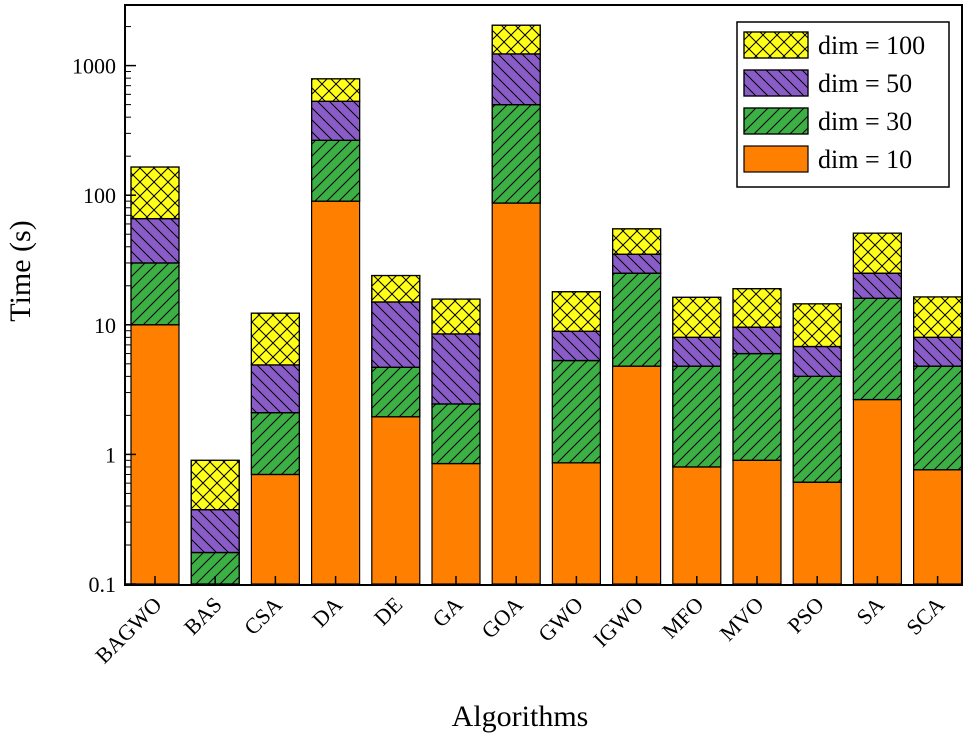 Image resolution: width=969 pixels, height=739 pixels. What do you see at coordinates (501, 617) in the screenshot?
I see `x-tick-label: GOA` at bounding box center [501, 617].